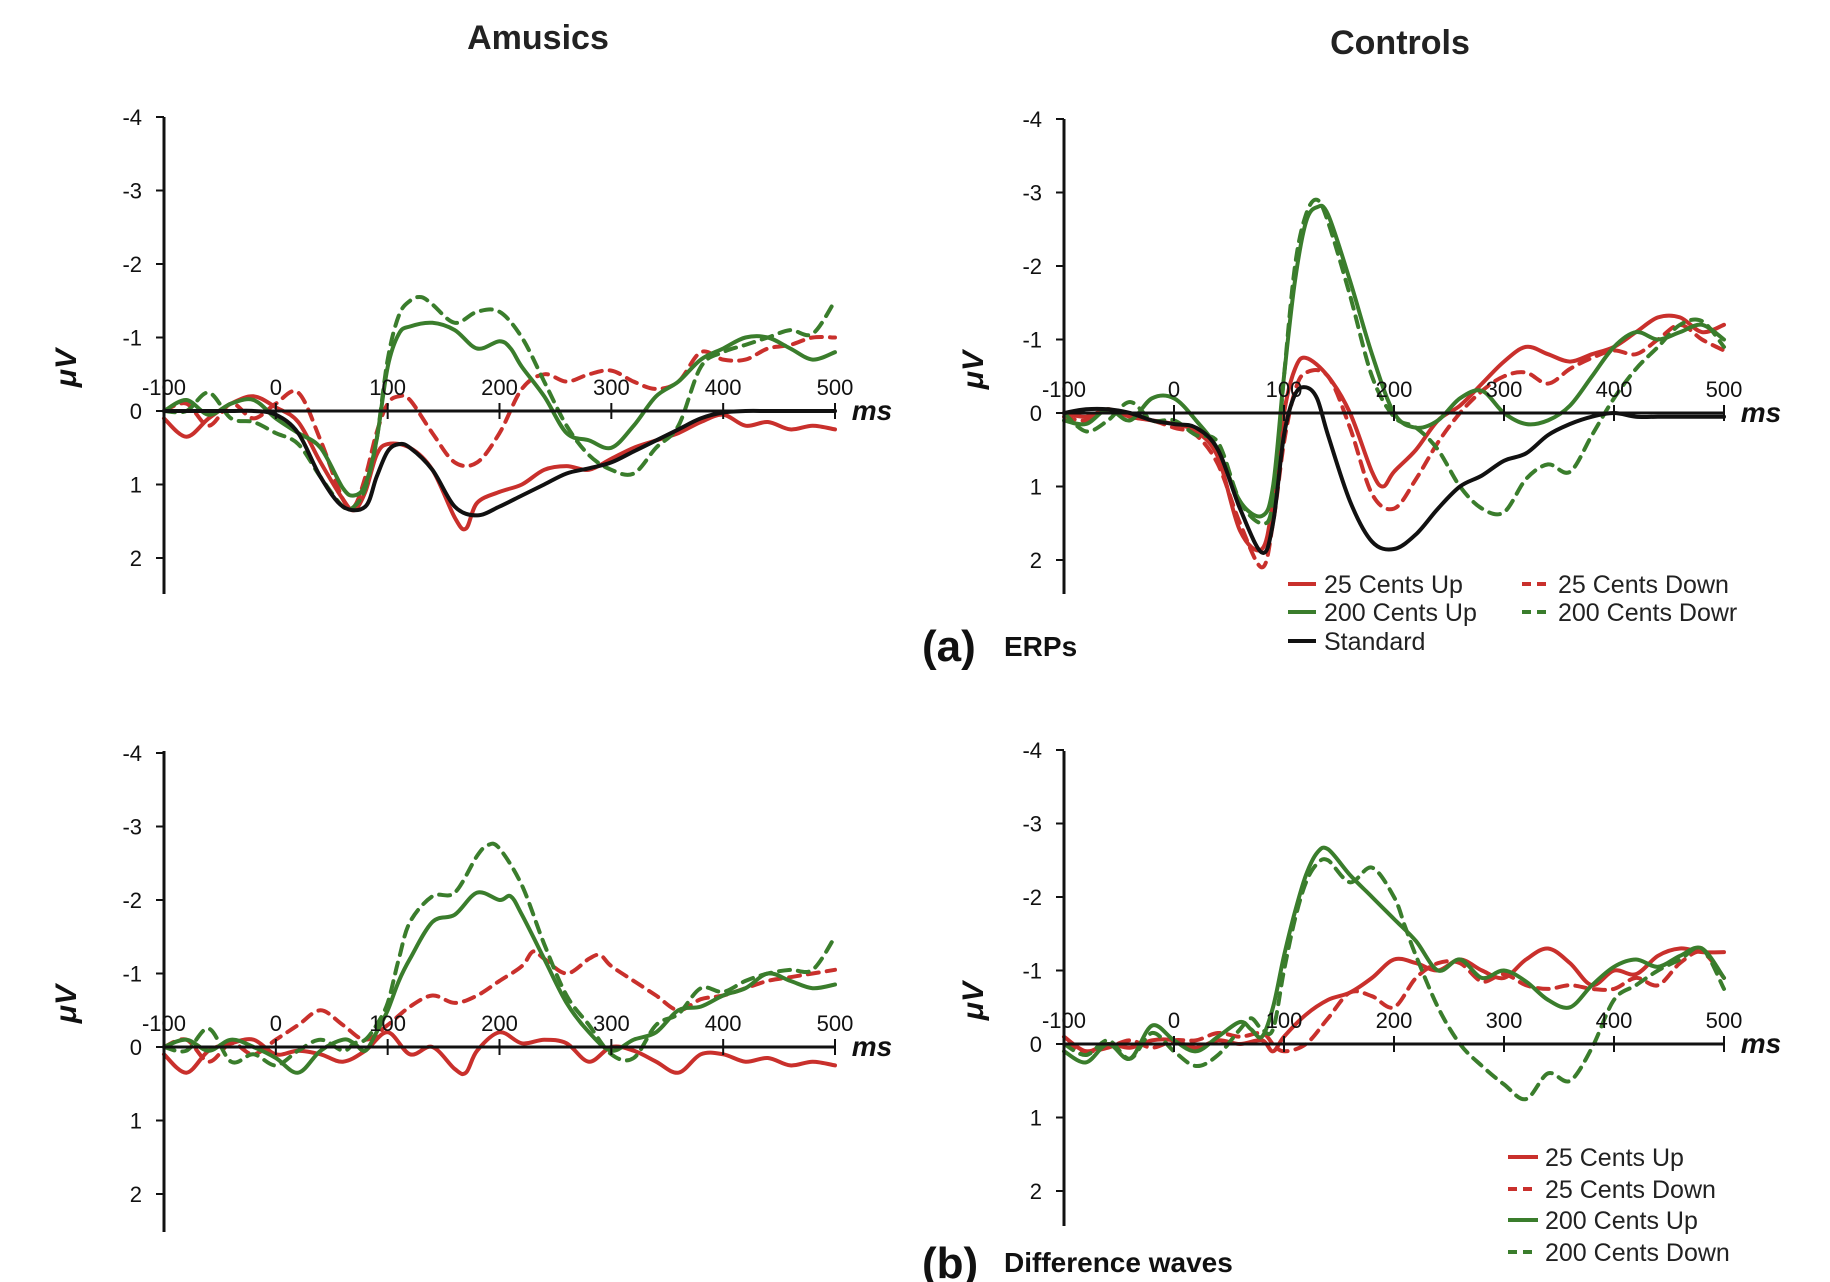  Describe the element at coordinates (1643, 585) in the screenshot. I see `legend-label-25-cents-down: 25 Cents Down` at that location.